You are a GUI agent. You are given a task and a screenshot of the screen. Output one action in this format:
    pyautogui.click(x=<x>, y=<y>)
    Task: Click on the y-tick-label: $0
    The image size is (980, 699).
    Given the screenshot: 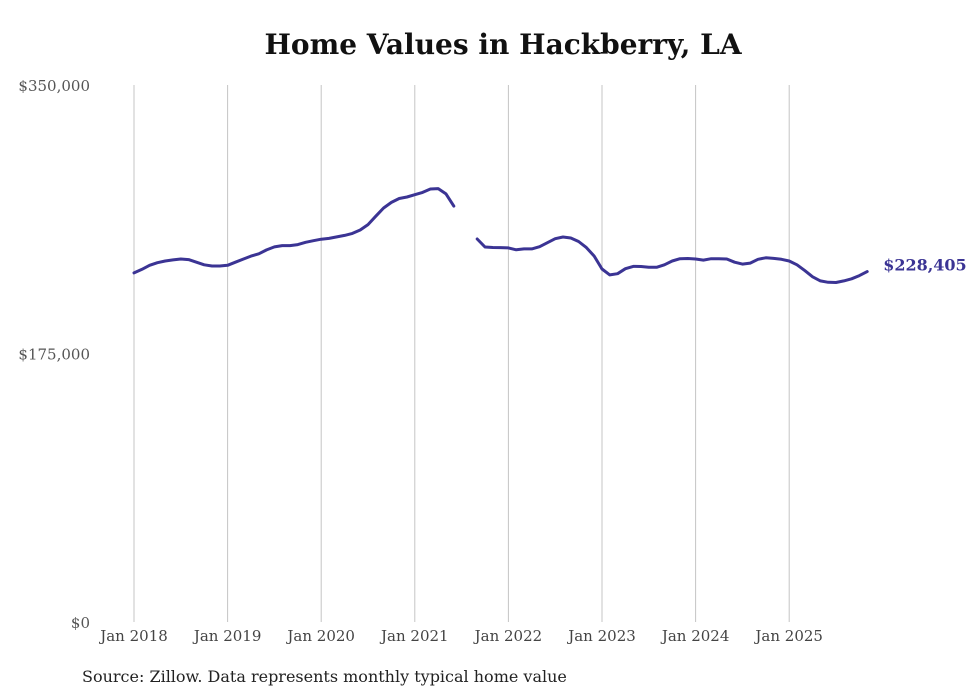 What is the action you would take?
    pyautogui.click(x=80, y=623)
    